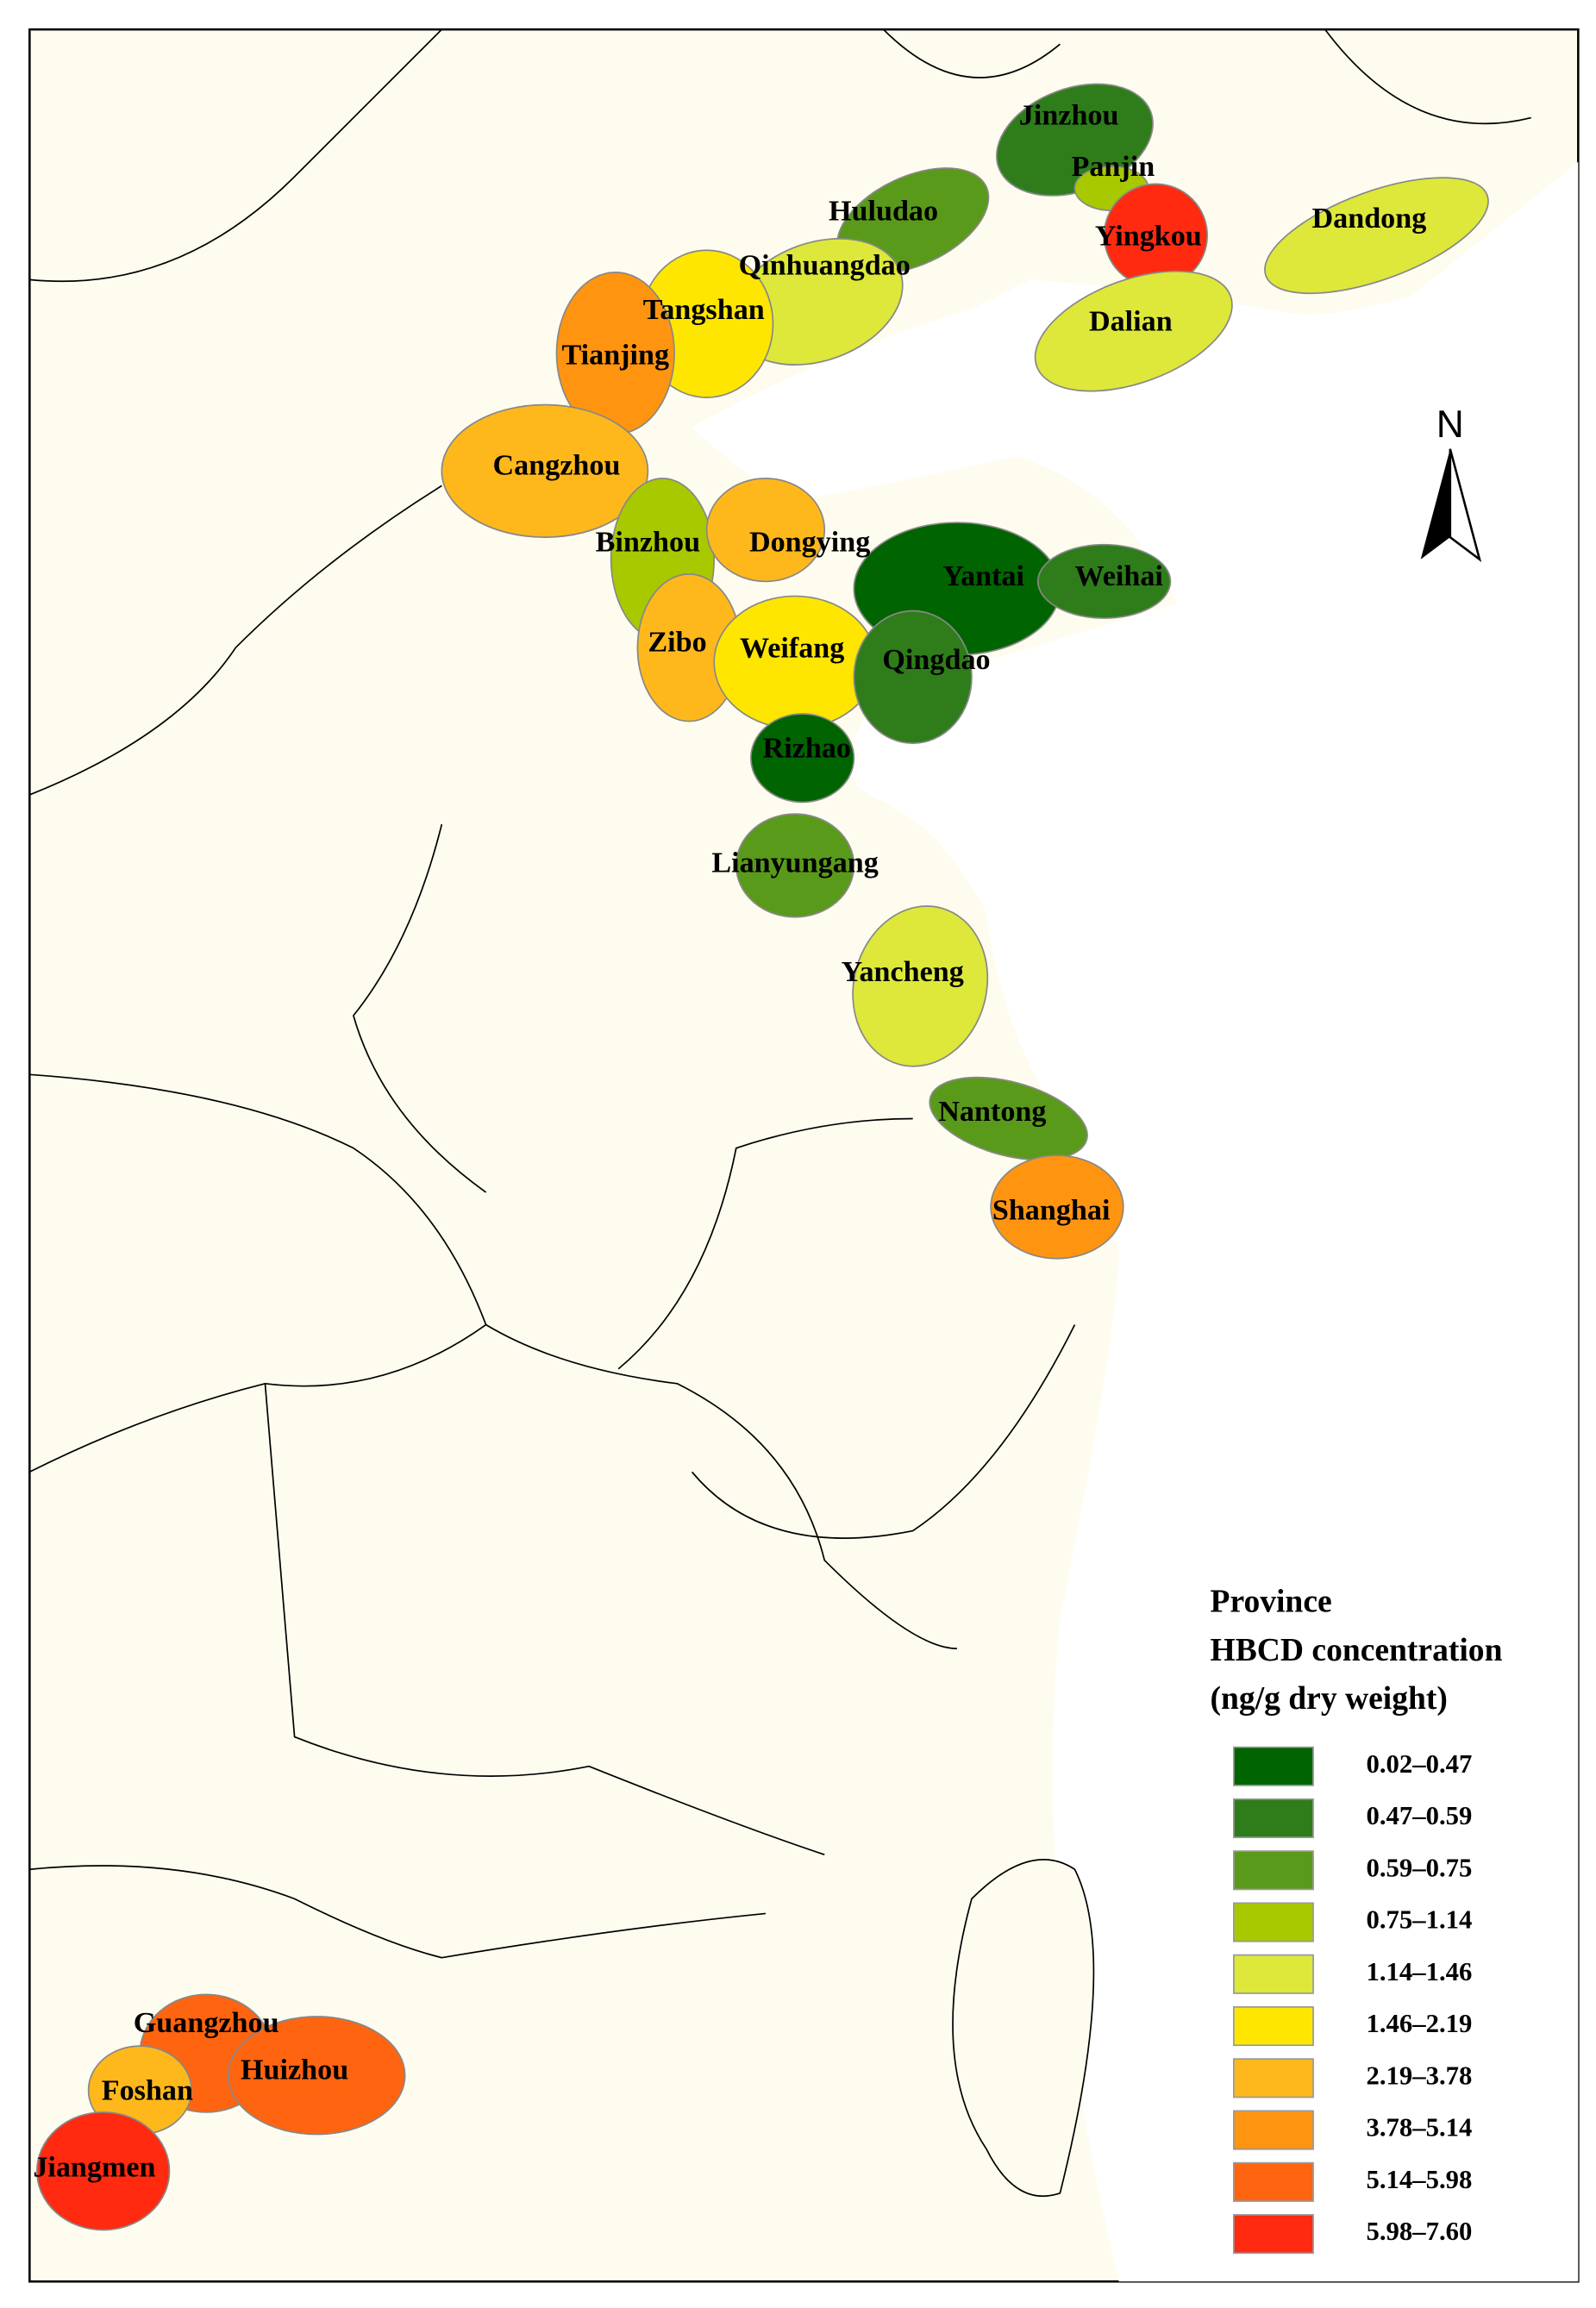  Describe the element at coordinates (1451, 483) in the screenshot. I see `north-arrow: N` at that location.